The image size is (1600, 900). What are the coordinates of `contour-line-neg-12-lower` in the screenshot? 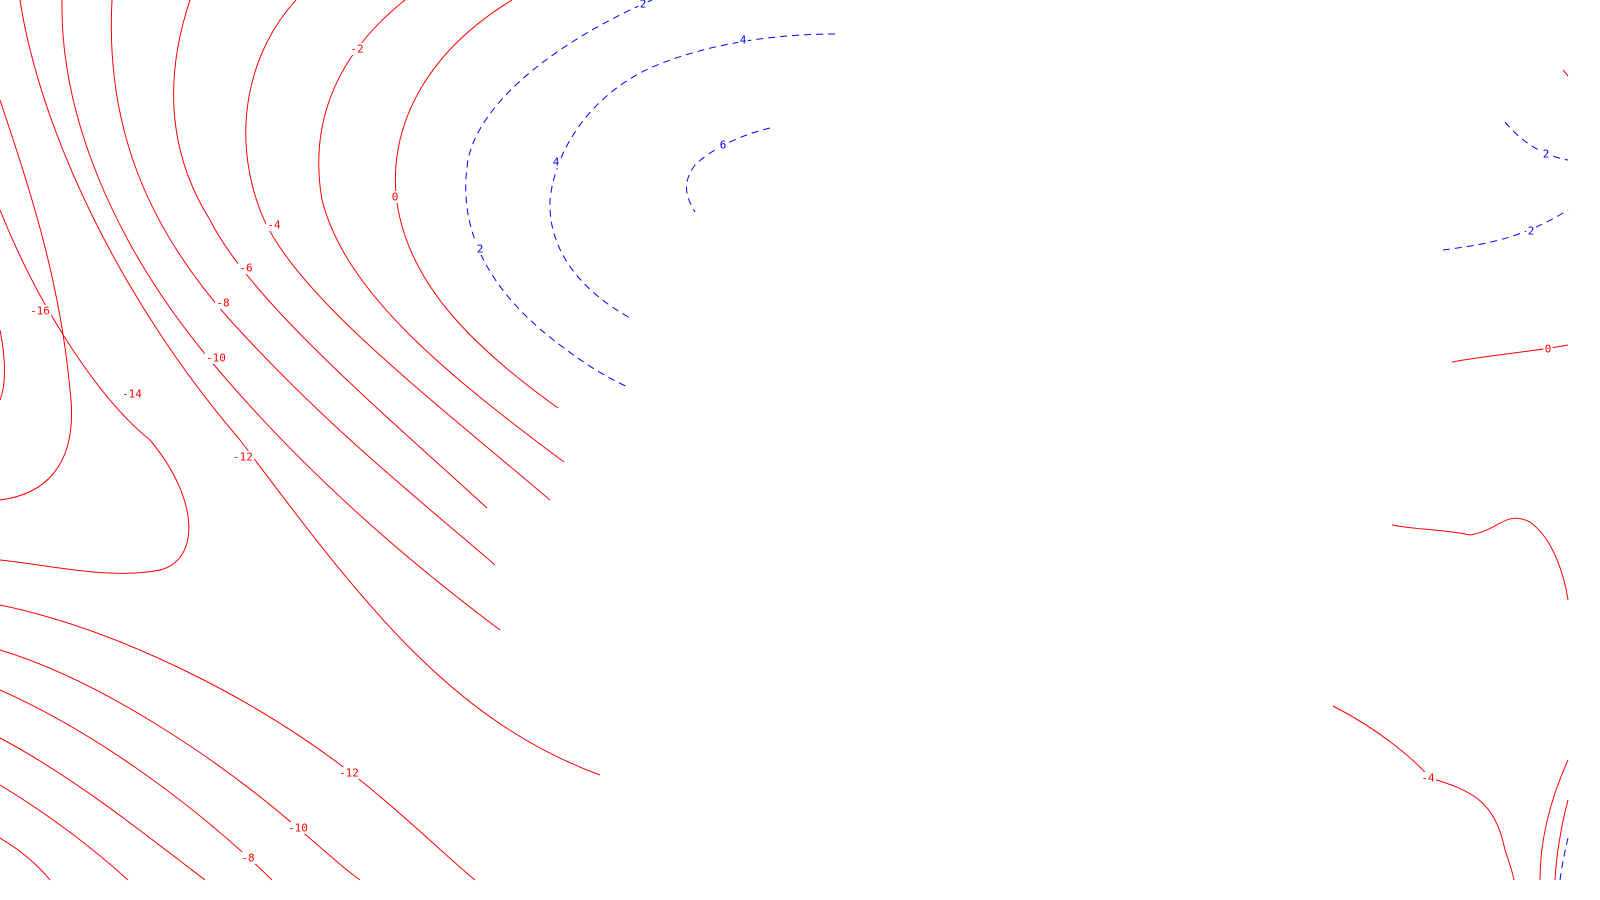 It's located at (238, 742).